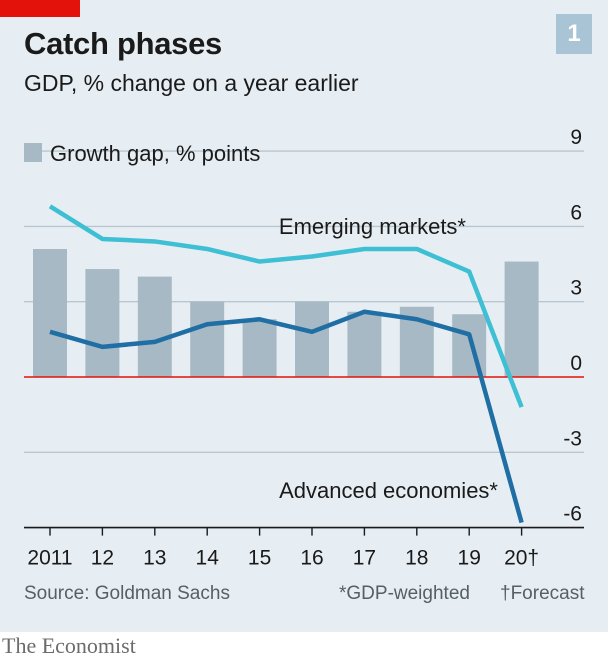 The image size is (608, 662). I want to click on y-tick-label: -6, so click(572, 514).